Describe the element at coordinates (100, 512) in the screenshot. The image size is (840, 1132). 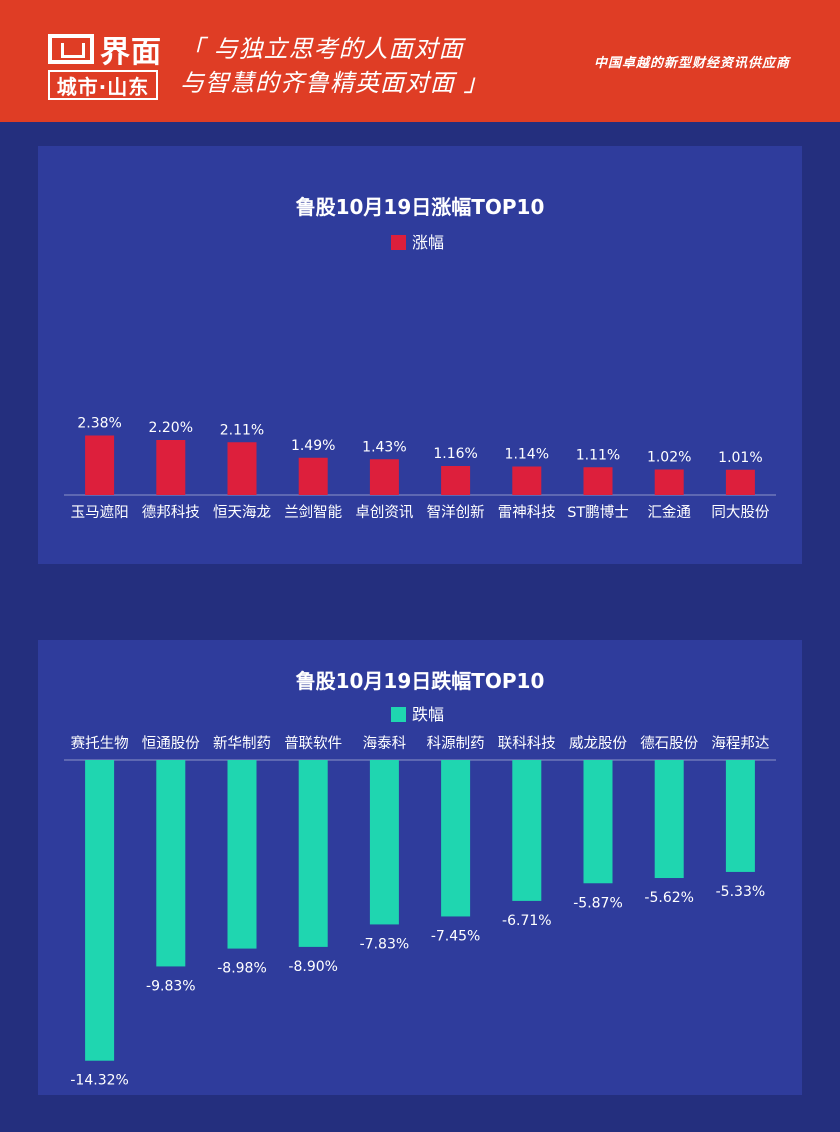
I see `category-label: 玉马遮阳` at that location.